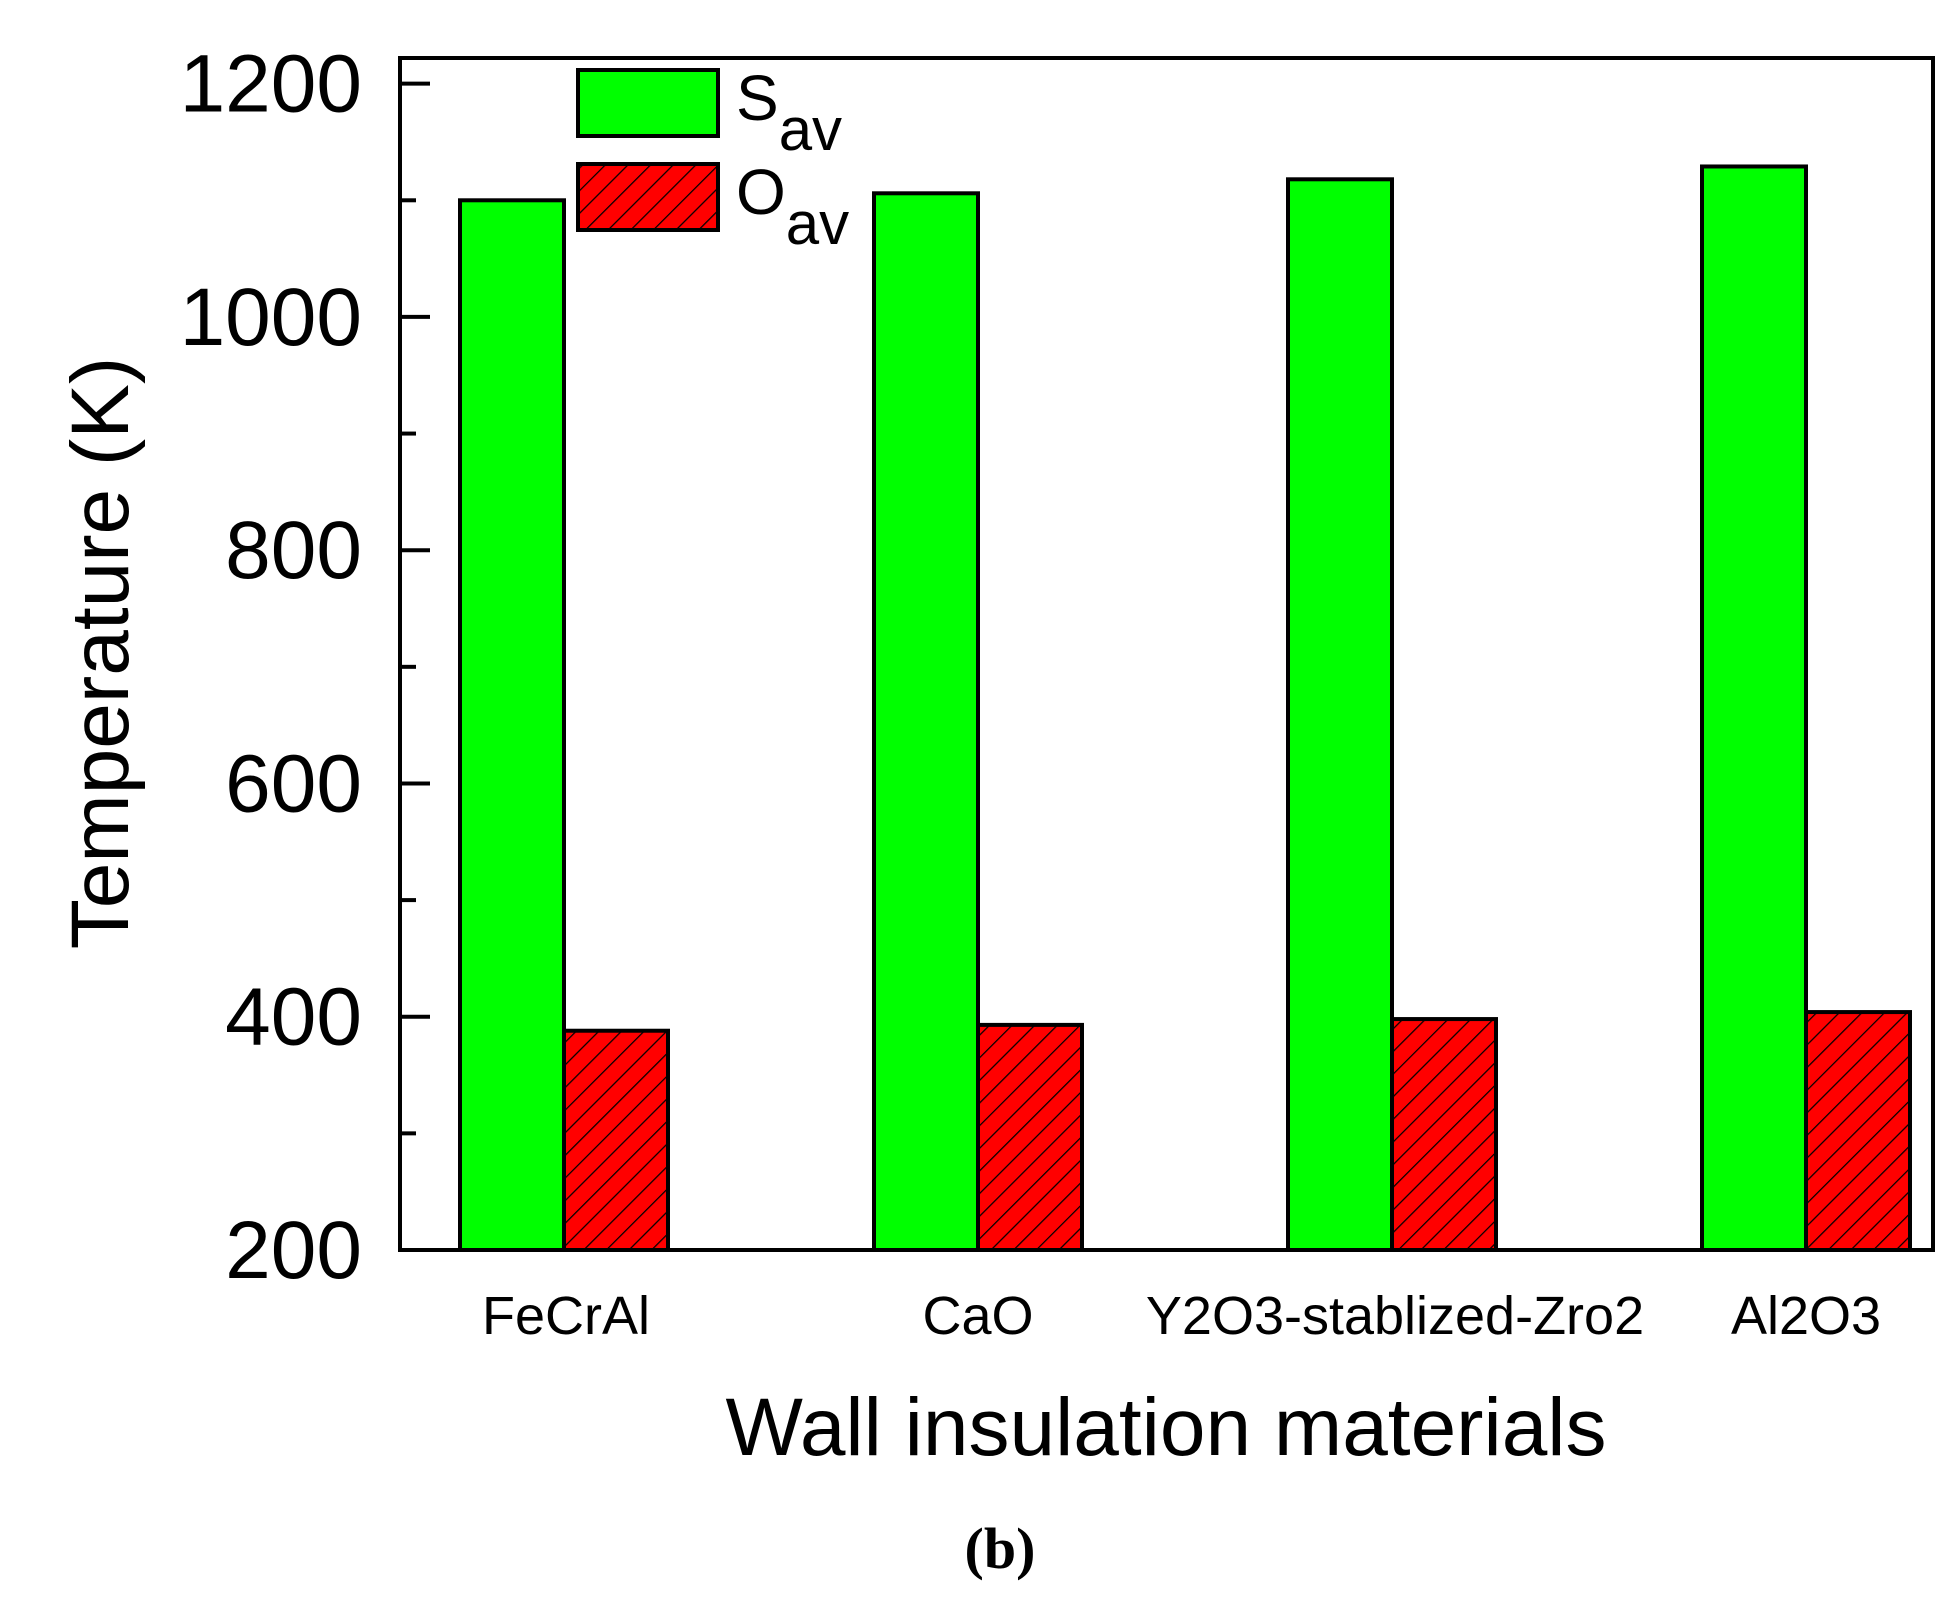 The height and width of the screenshot is (1616, 1960). I want to click on panel-label: (b), so click(1000, 1548).